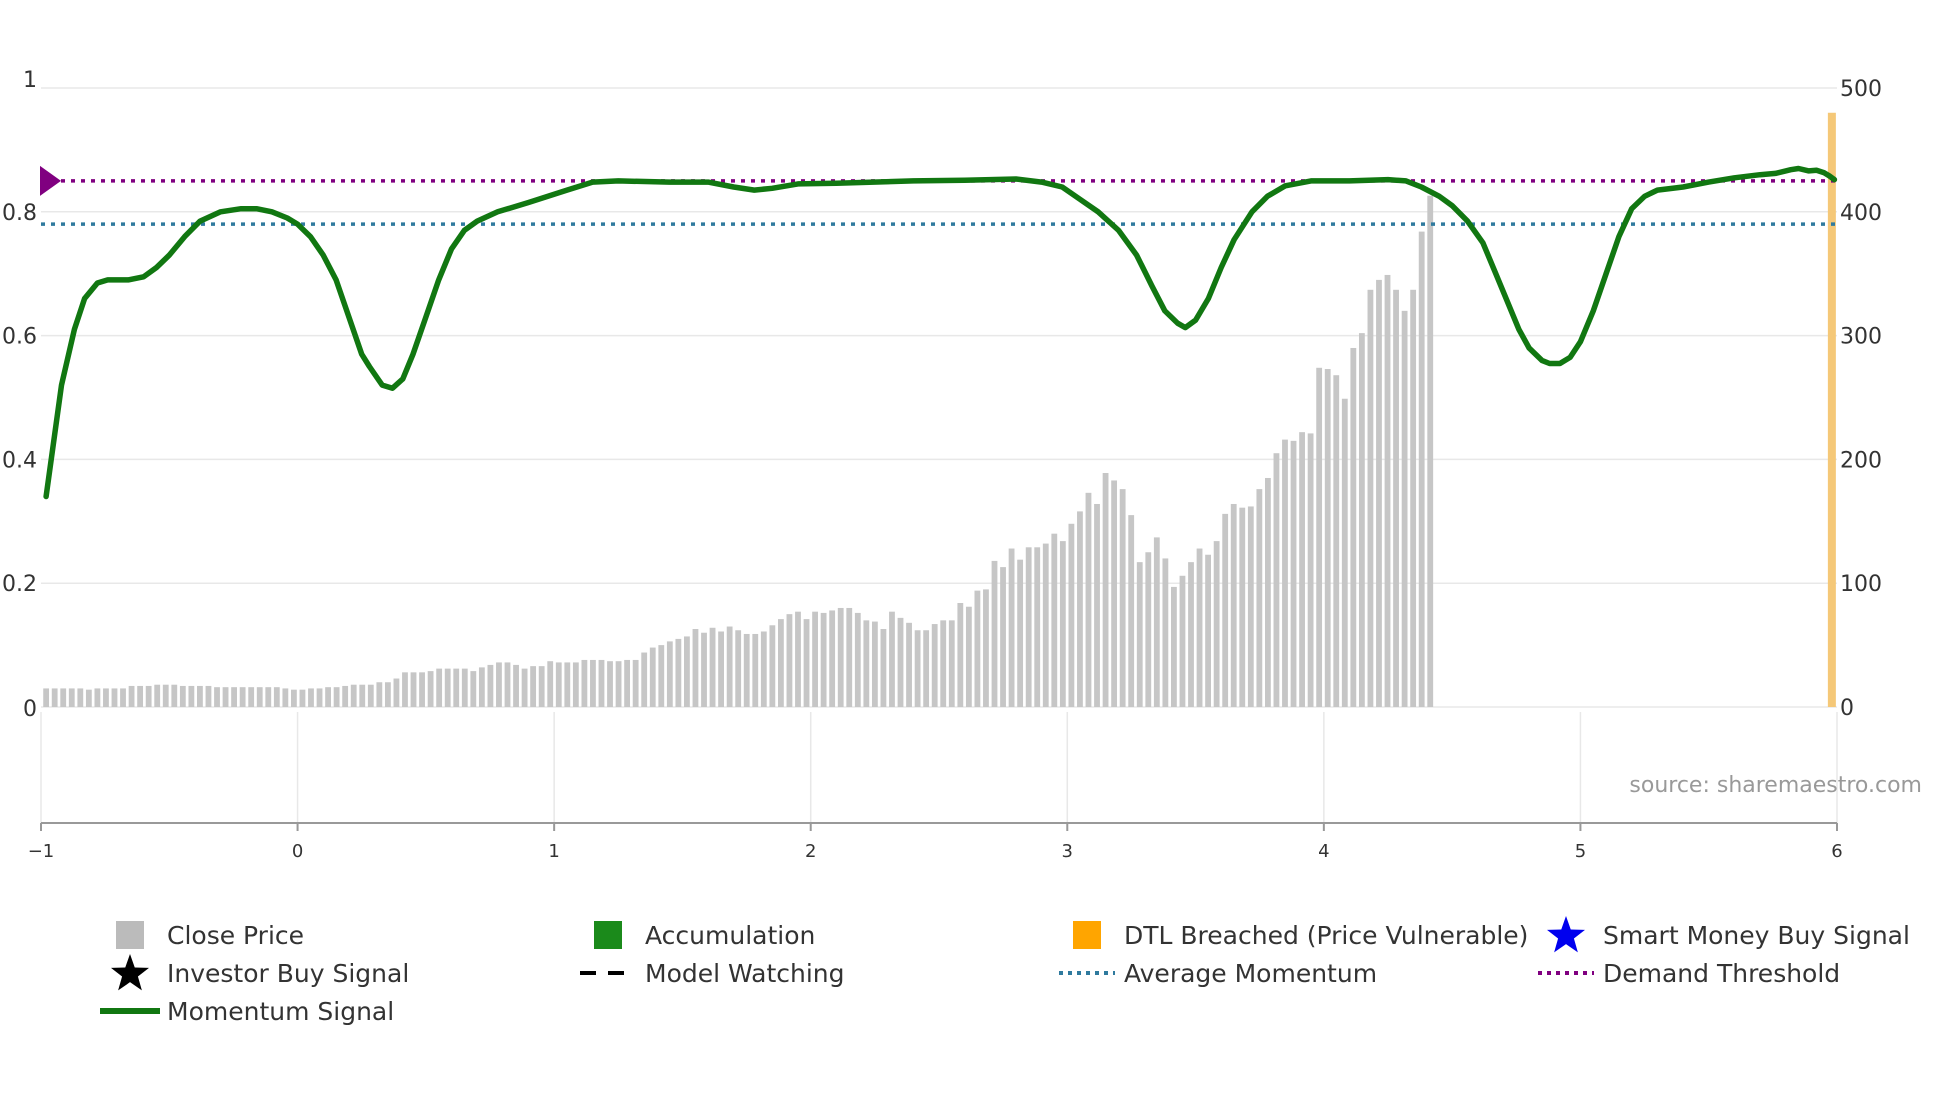 This screenshot has width=1960, height=1102. Describe the element at coordinates (1685, 973) in the screenshot. I see `legend-item: Demand Threshold` at that location.